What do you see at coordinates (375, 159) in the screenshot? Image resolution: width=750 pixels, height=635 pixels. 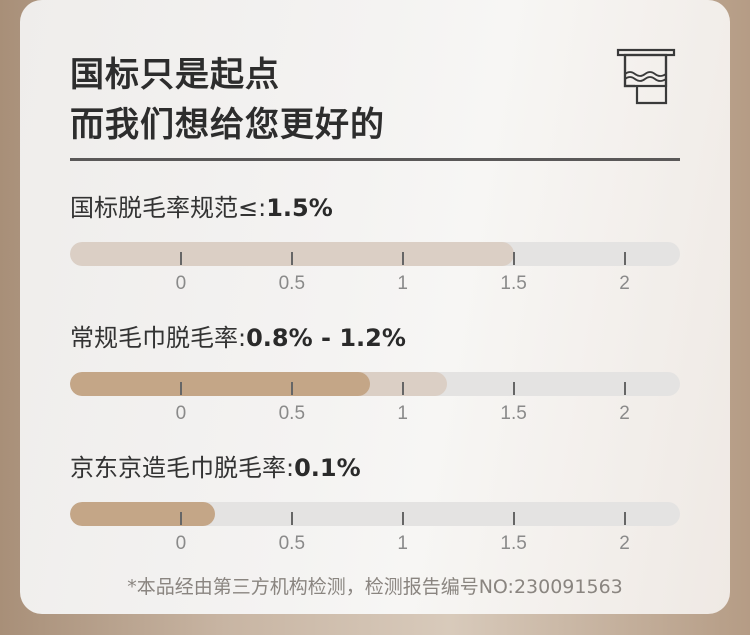 I see `divider` at bounding box center [375, 159].